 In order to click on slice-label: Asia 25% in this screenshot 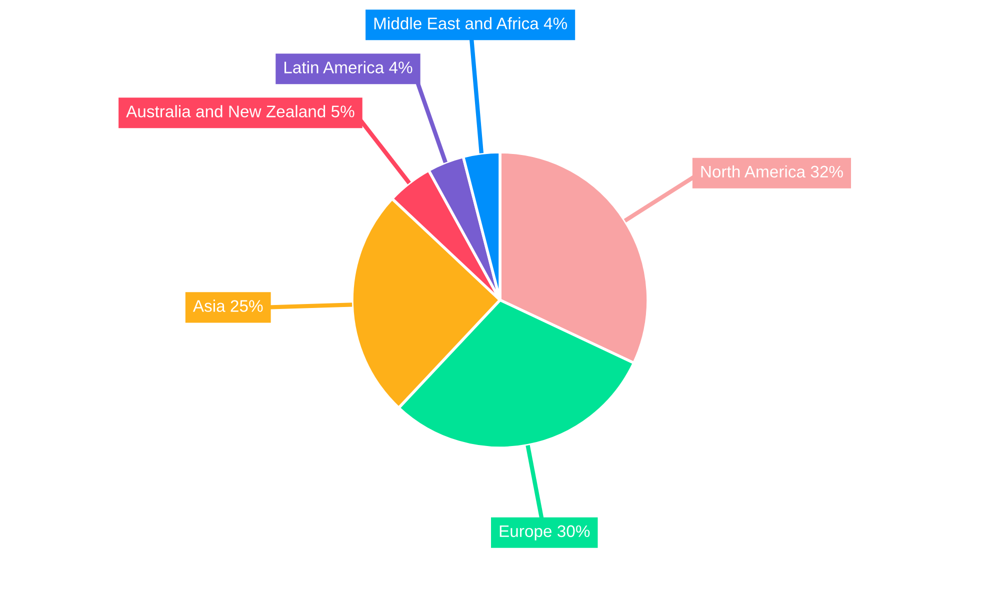, I will do `click(227, 306)`.